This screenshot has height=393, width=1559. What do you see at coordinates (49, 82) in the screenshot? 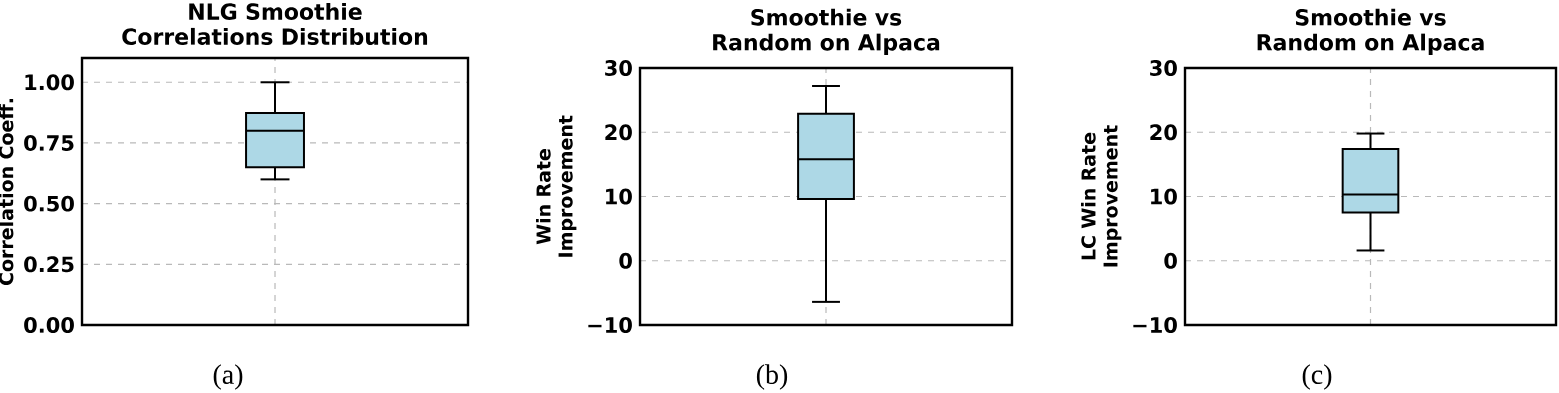
I see `y-tick-label: 1.00` at bounding box center [49, 82].